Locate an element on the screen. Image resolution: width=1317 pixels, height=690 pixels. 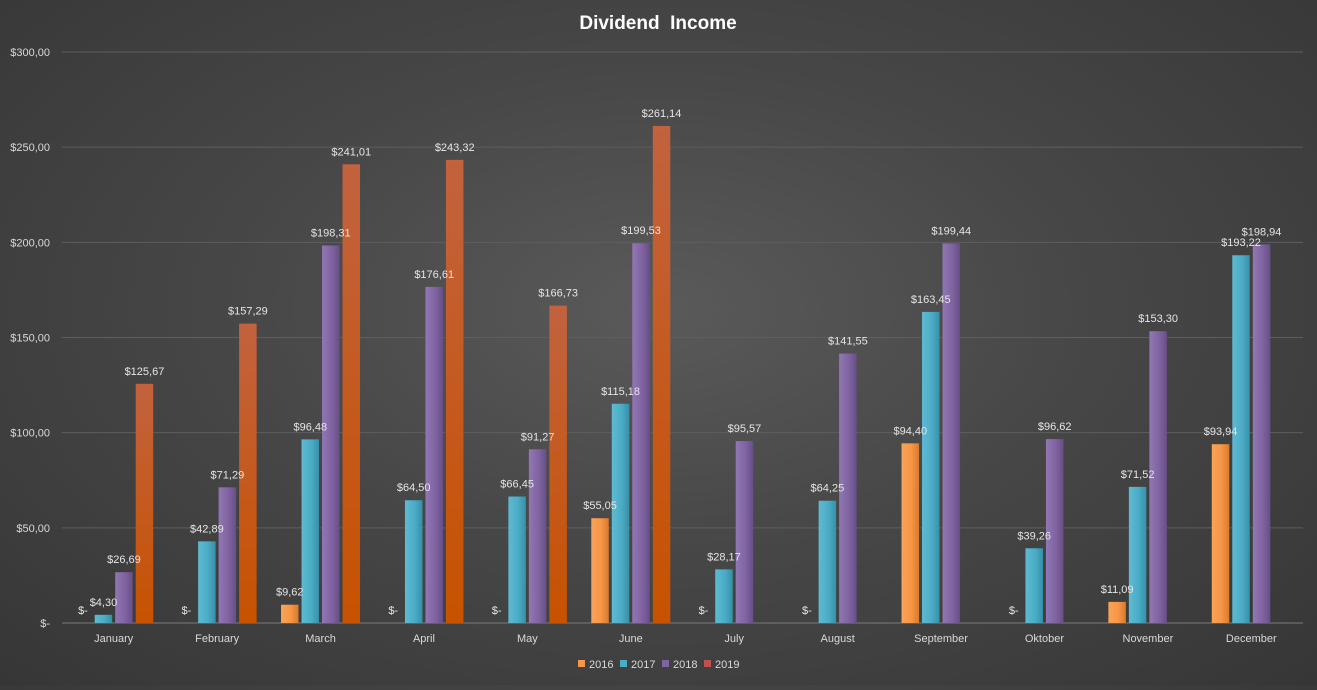
bar-2017-august is located at coordinates (827, 561).